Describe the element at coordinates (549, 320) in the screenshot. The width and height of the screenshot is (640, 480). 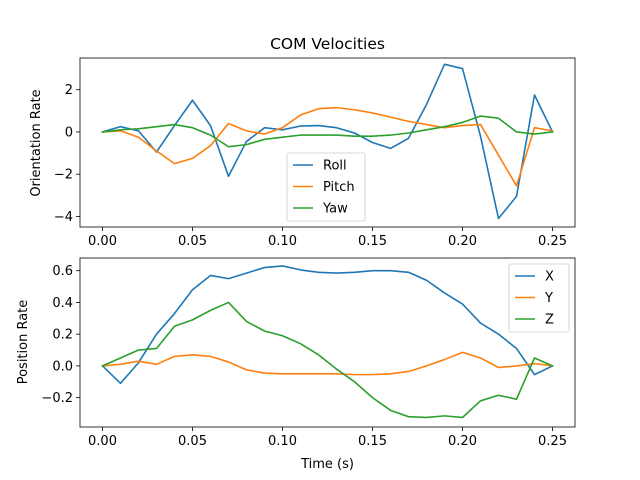
I see `legend-label-z: Z` at that location.